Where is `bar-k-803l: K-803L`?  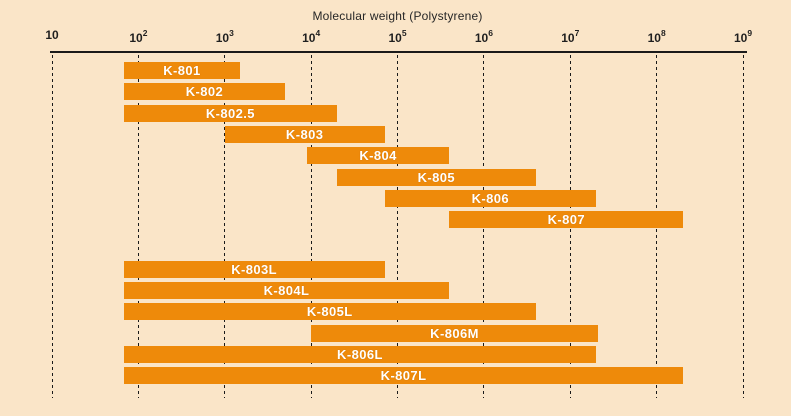 bar-k-803l: K-803L is located at coordinates (254, 269).